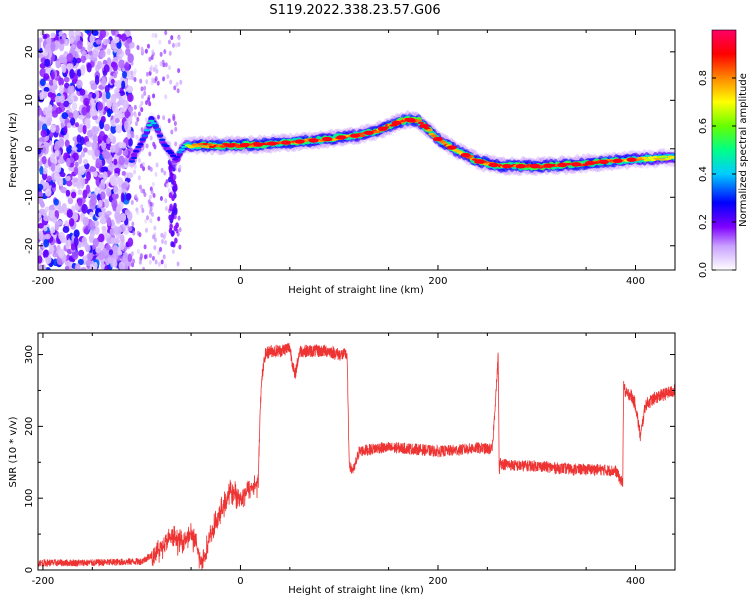 This screenshot has width=750, height=600. What do you see at coordinates (29, 149) in the screenshot?
I see `y-tick-label: 0` at bounding box center [29, 149].